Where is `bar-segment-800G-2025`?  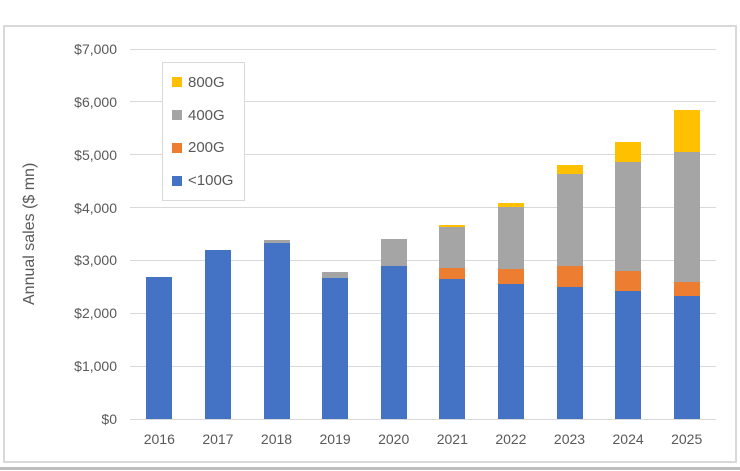 bar-segment-800G-2025 is located at coordinates (686, 131).